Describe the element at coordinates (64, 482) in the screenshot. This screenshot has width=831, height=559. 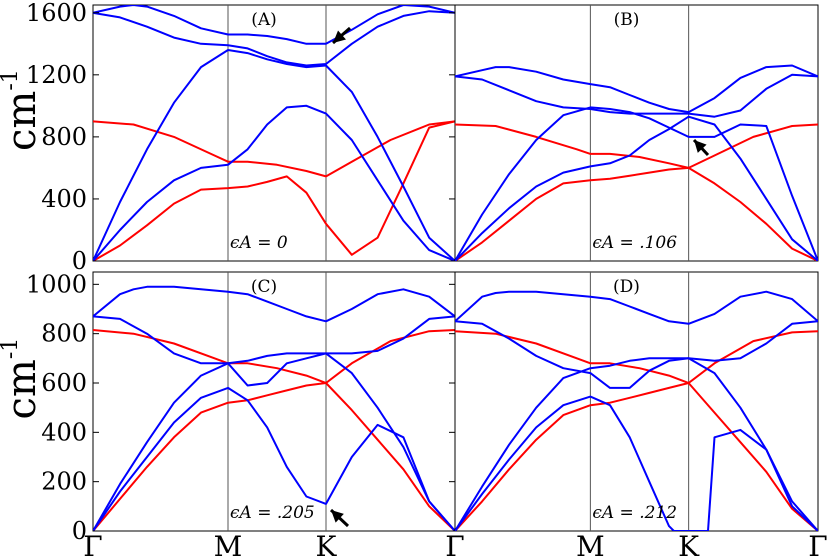
I see `y-tick-label: 200` at that location.